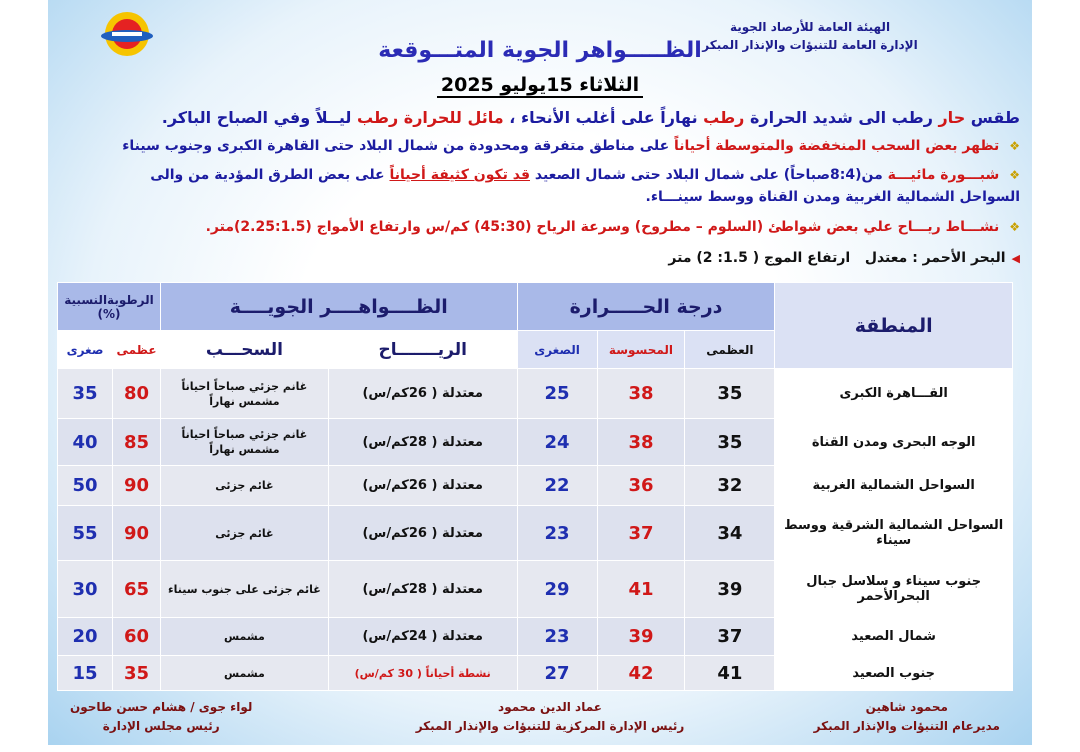 The height and width of the screenshot is (752, 1080). I want to click on summary-part: طقس, so click(992, 117).